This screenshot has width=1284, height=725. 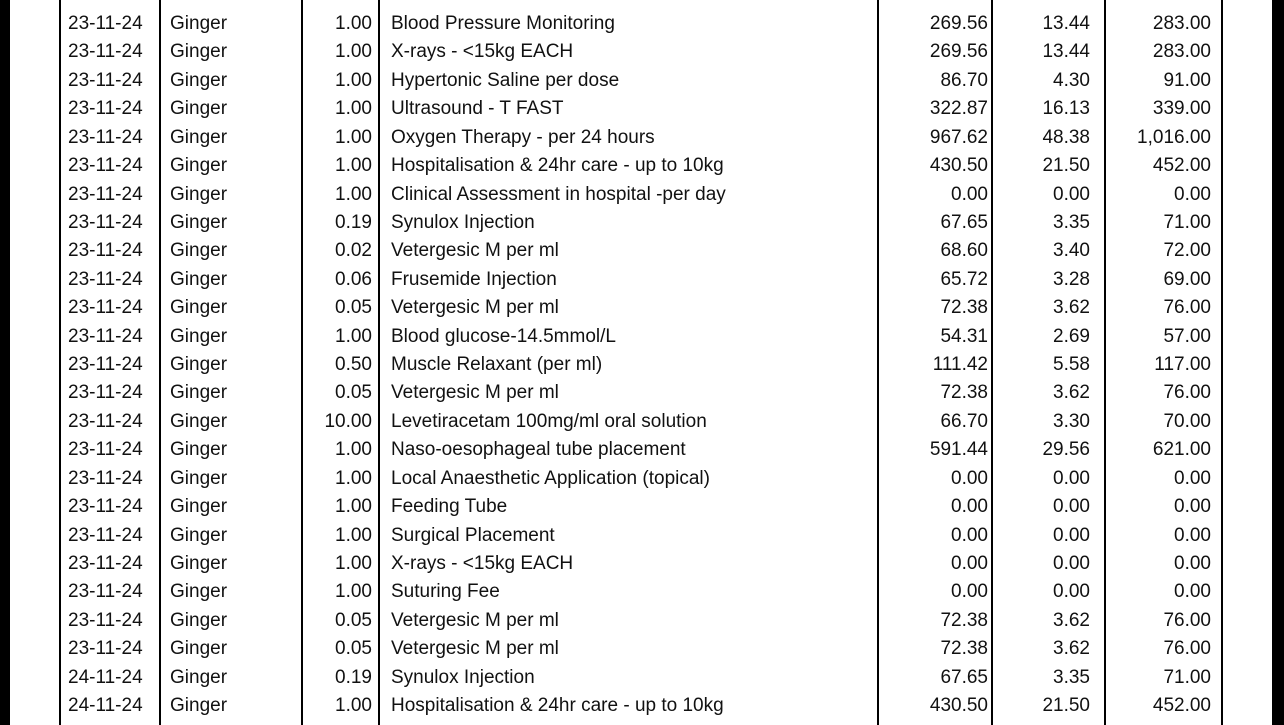 What do you see at coordinates (348, 421) in the screenshot?
I see `quantity-cell: 10.00` at bounding box center [348, 421].